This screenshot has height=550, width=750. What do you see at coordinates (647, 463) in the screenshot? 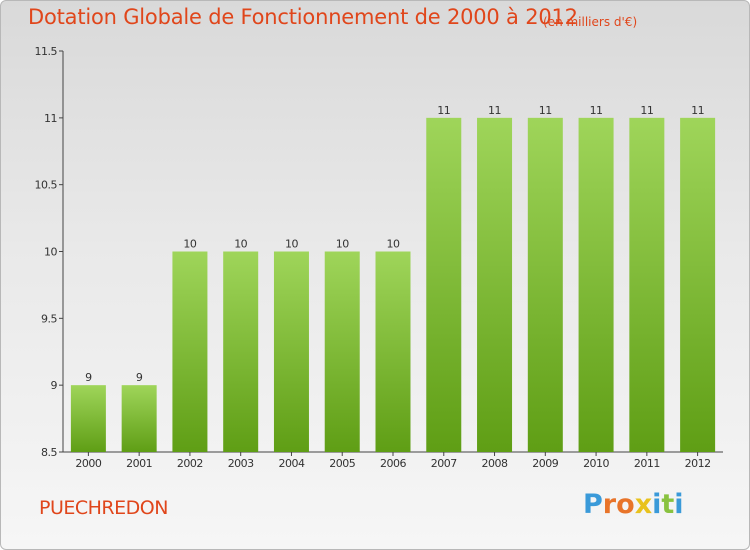
I see `x-tick-label: 2011` at bounding box center [647, 463].